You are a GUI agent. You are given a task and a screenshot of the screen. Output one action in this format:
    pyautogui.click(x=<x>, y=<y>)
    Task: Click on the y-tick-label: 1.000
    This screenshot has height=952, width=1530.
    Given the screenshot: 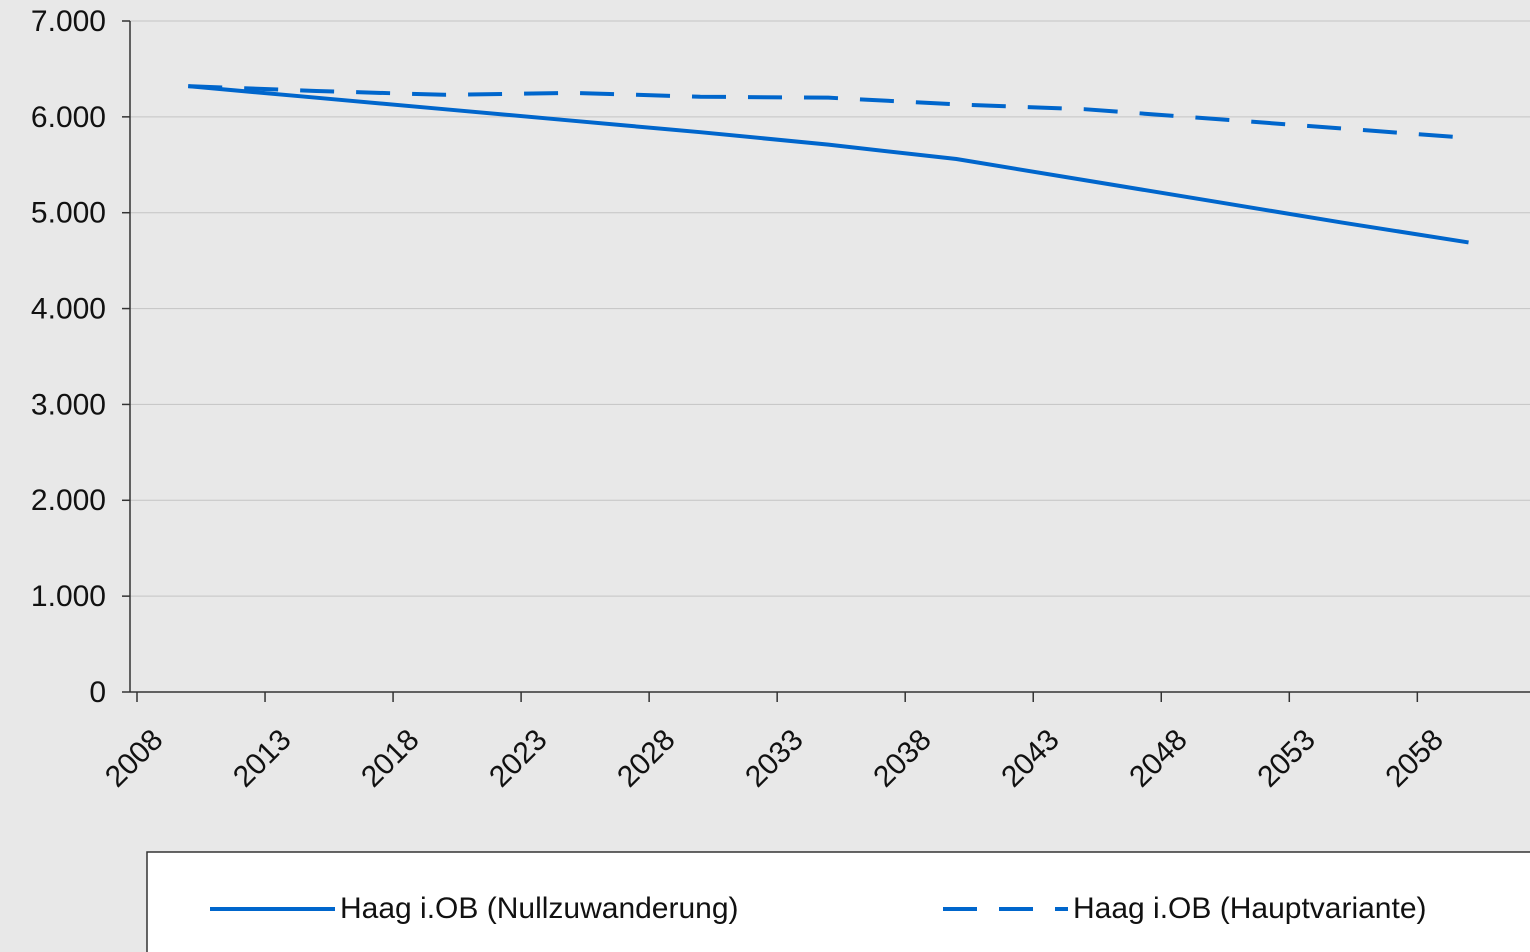 What is the action you would take?
    pyautogui.click(x=68, y=596)
    